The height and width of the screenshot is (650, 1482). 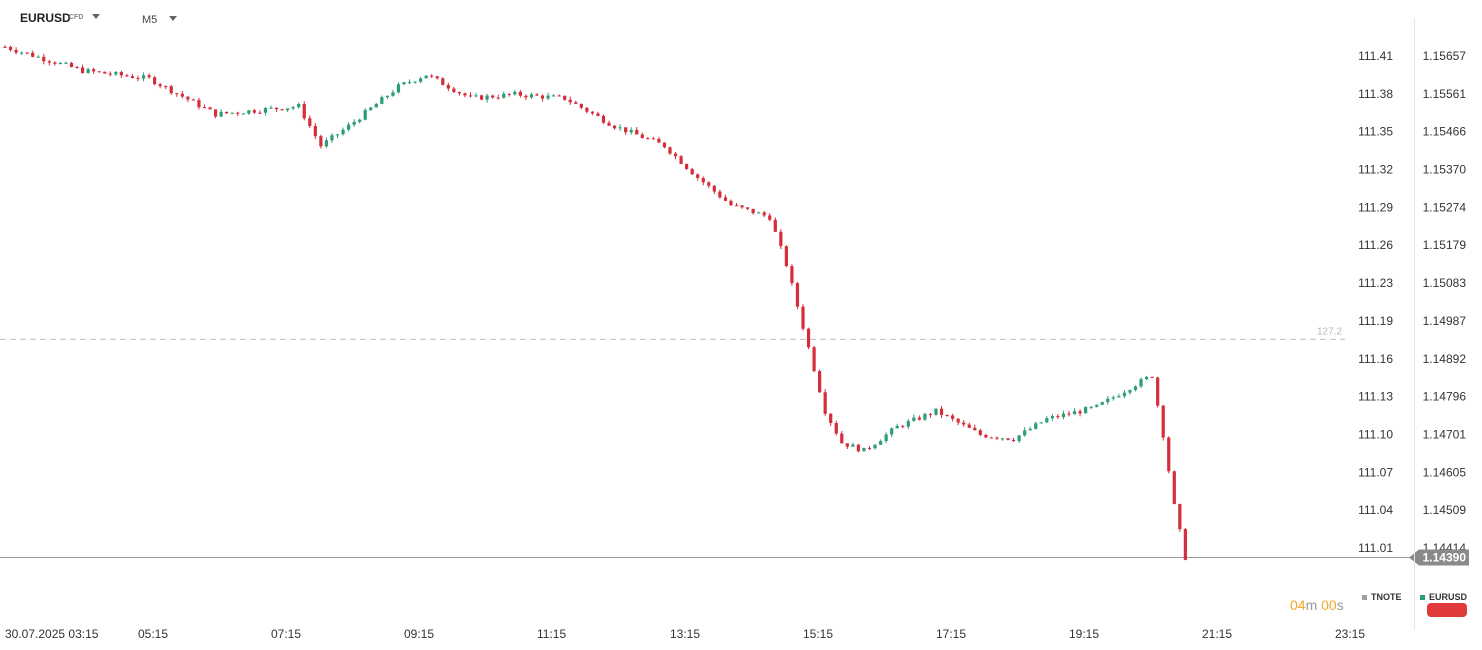 I want to click on level-line-label: 127.2, so click(x=1329, y=331).